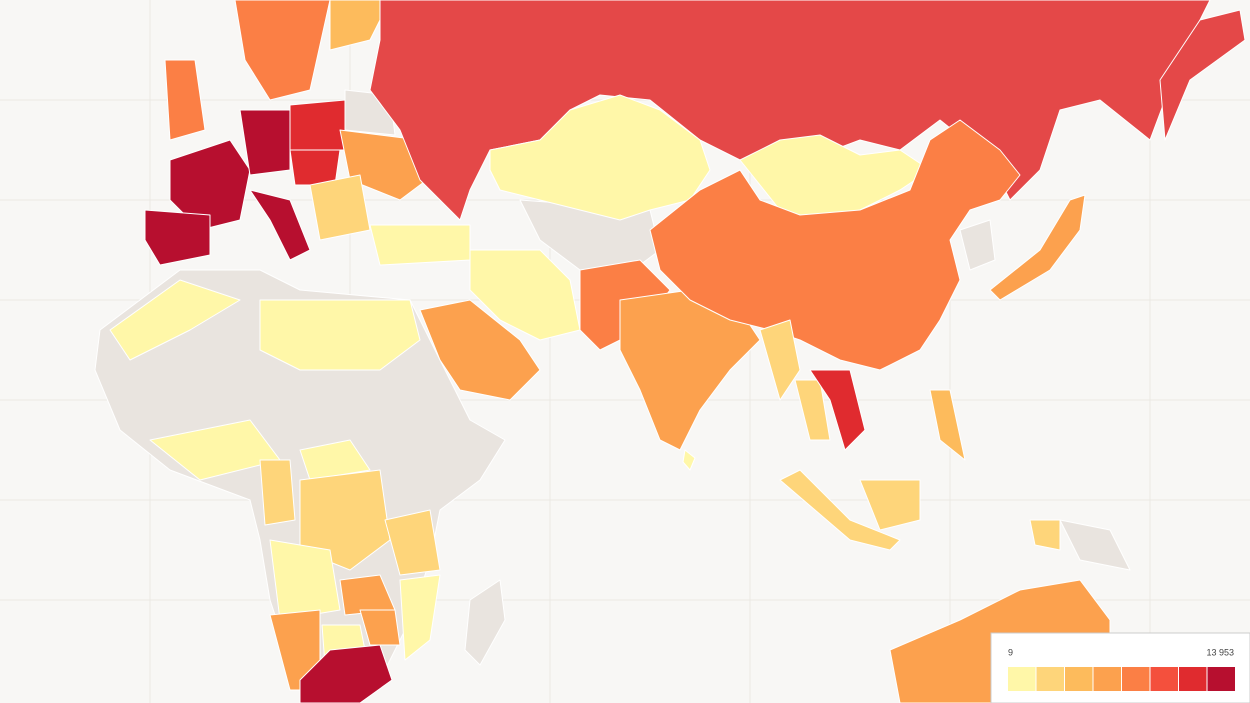 Image resolution: width=1250 pixels, height=703 pixels. I want to click on legend-min-label: 9, so click(1010, 652).